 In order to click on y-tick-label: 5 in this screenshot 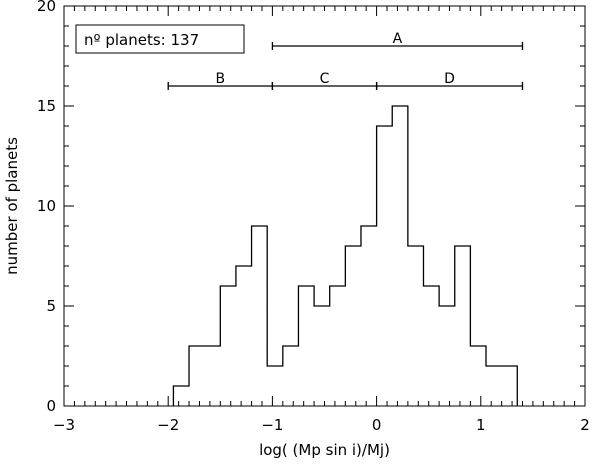, I will do `click(51, 306)`.